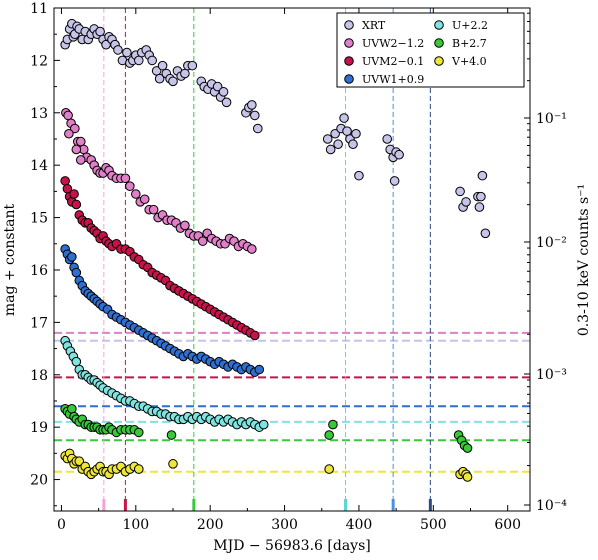 Image resolution: width=598 pixels, height=560 pixels. Describe the element at coordinates (374, 25) in the screenshot. I see `legend-label-0: XRT` at that location.